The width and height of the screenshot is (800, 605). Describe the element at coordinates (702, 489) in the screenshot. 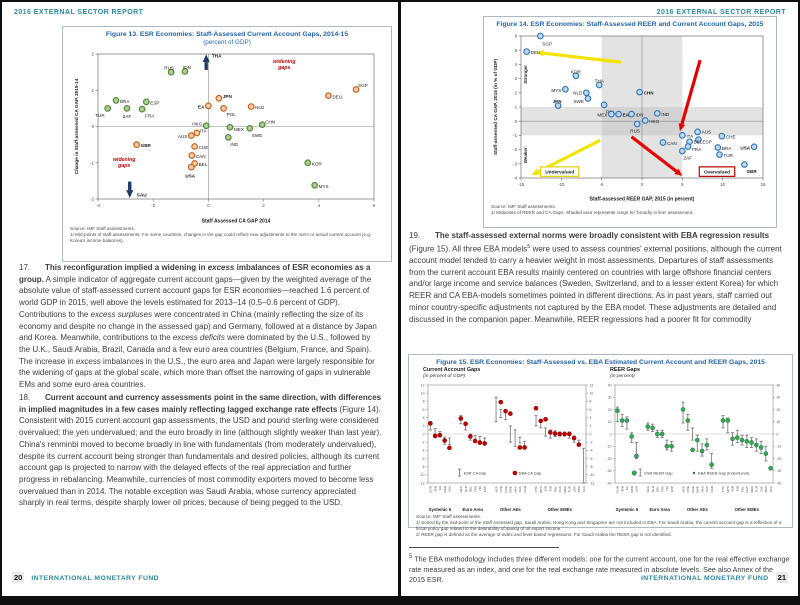

I see `svg-text: HKG` at that location.